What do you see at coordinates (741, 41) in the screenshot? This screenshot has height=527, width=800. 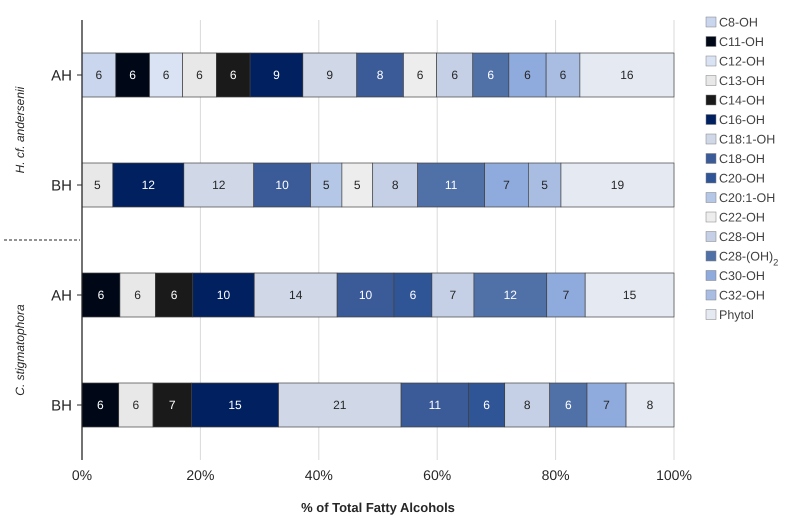 I see `legend-label: C11-OH` at bounding box center [741, 41].